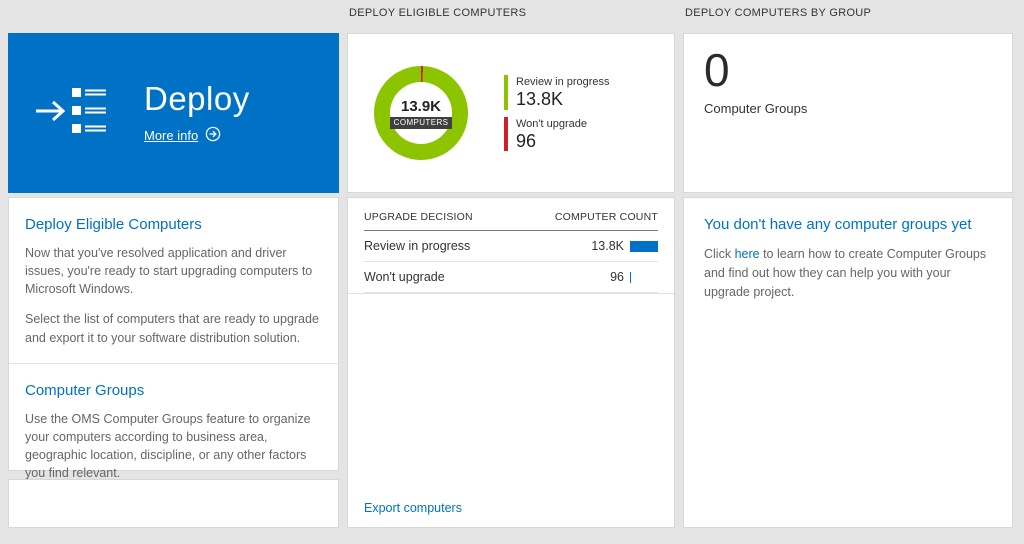 Image resolution: width=1024 pixels, height=544 pixels. Describe the element at coordinates (438, 13) in the screenshot. I see `middle-column-header: DEPLOY ELIGIBLE COMPUTERS` at that location.